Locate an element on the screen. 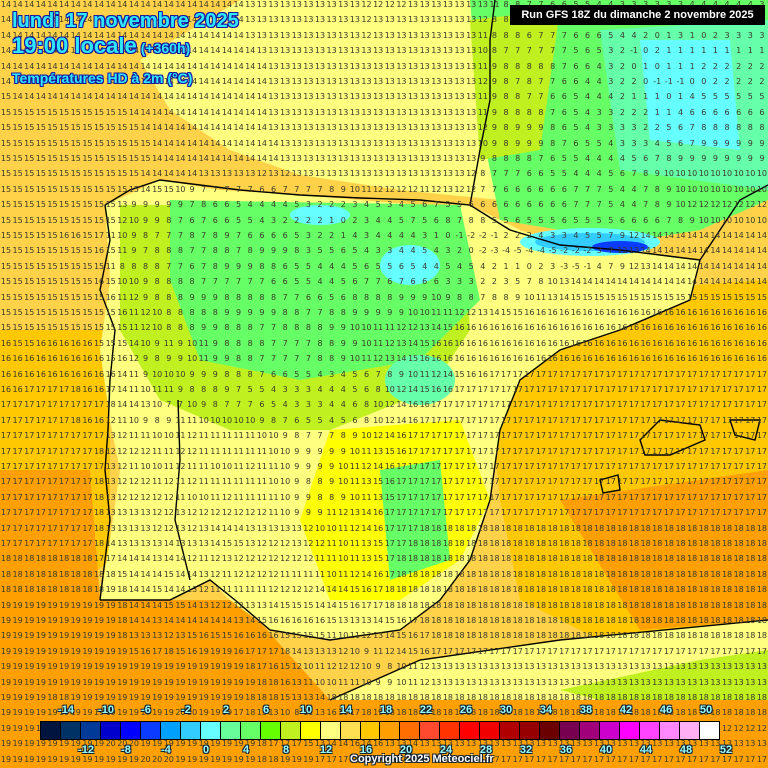 Image resolution: width=768 pixels, height=768 pixels. color-scale-label: 44 is located at coordinates (646, 750).